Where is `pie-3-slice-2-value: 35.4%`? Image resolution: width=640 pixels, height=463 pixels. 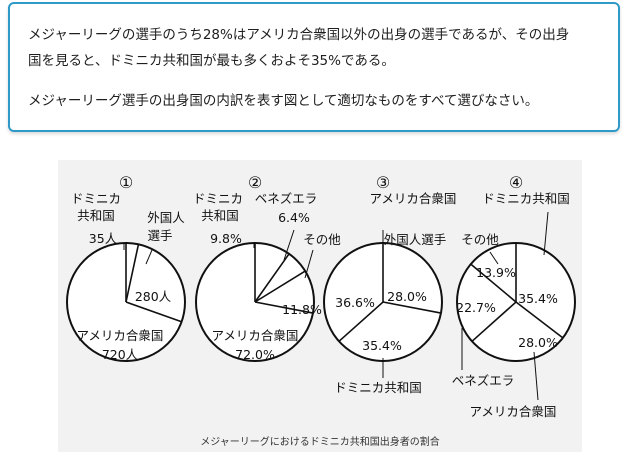
pie-3-slice-2-value: 35.4% is located at coordinates (382, 345).